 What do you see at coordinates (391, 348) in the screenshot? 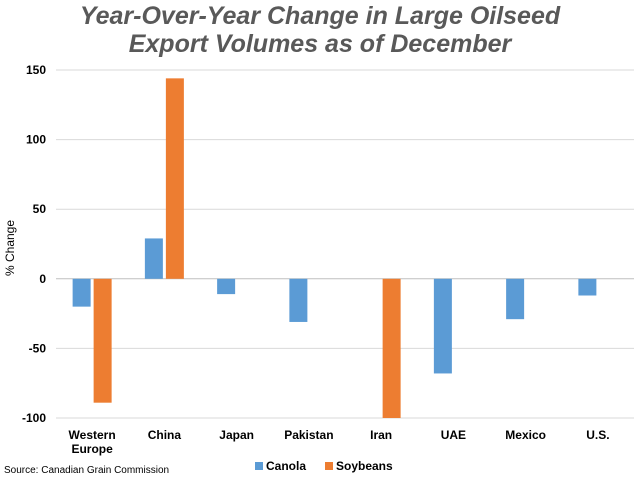
I see `bar-soybeans-iran` at bounding box center [391, 348].